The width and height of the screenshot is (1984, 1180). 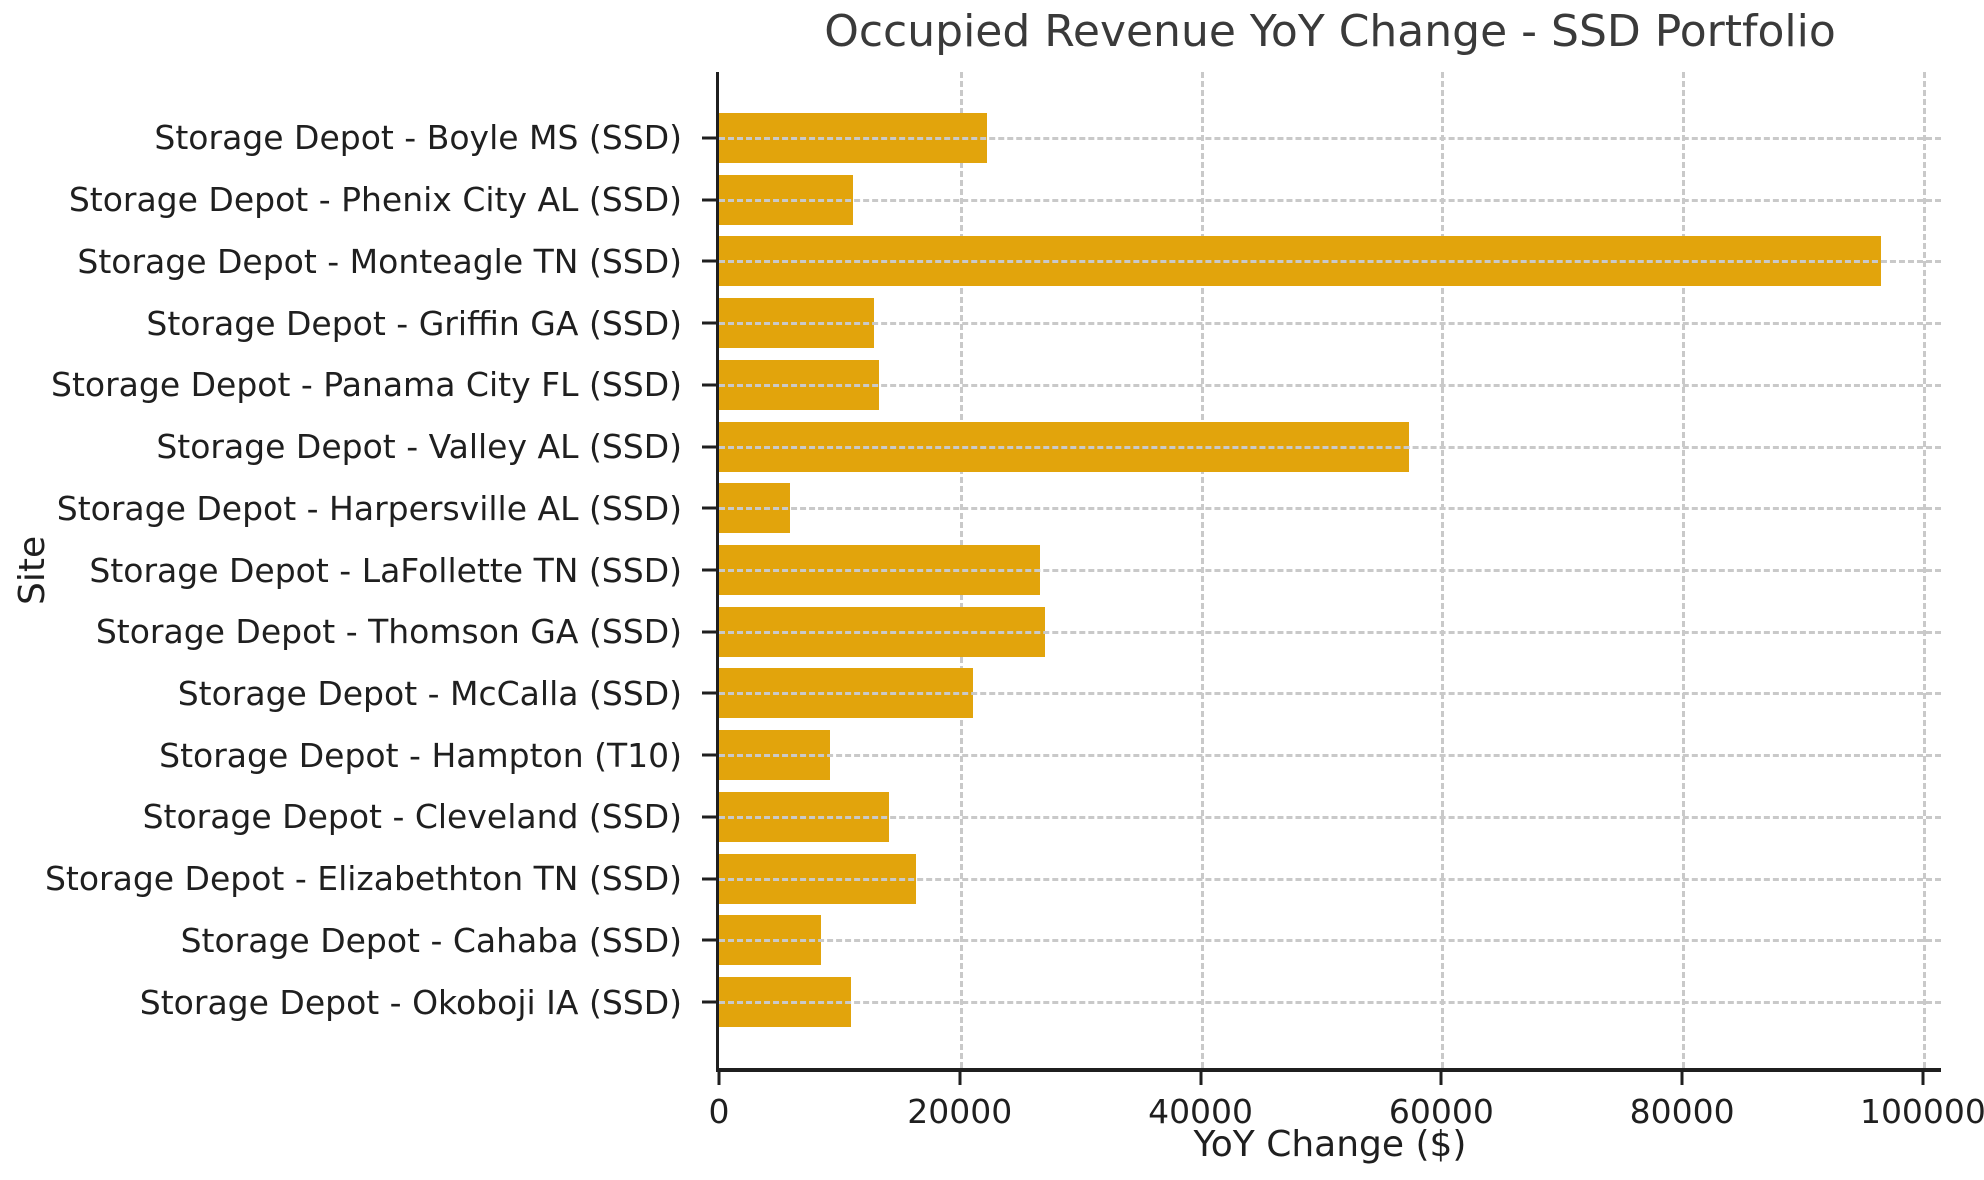 What do you see at coordinates (1201, 1111) in the screenshot?
I see `x-tick-label: 40000` at bounding box center [1201, 1111].